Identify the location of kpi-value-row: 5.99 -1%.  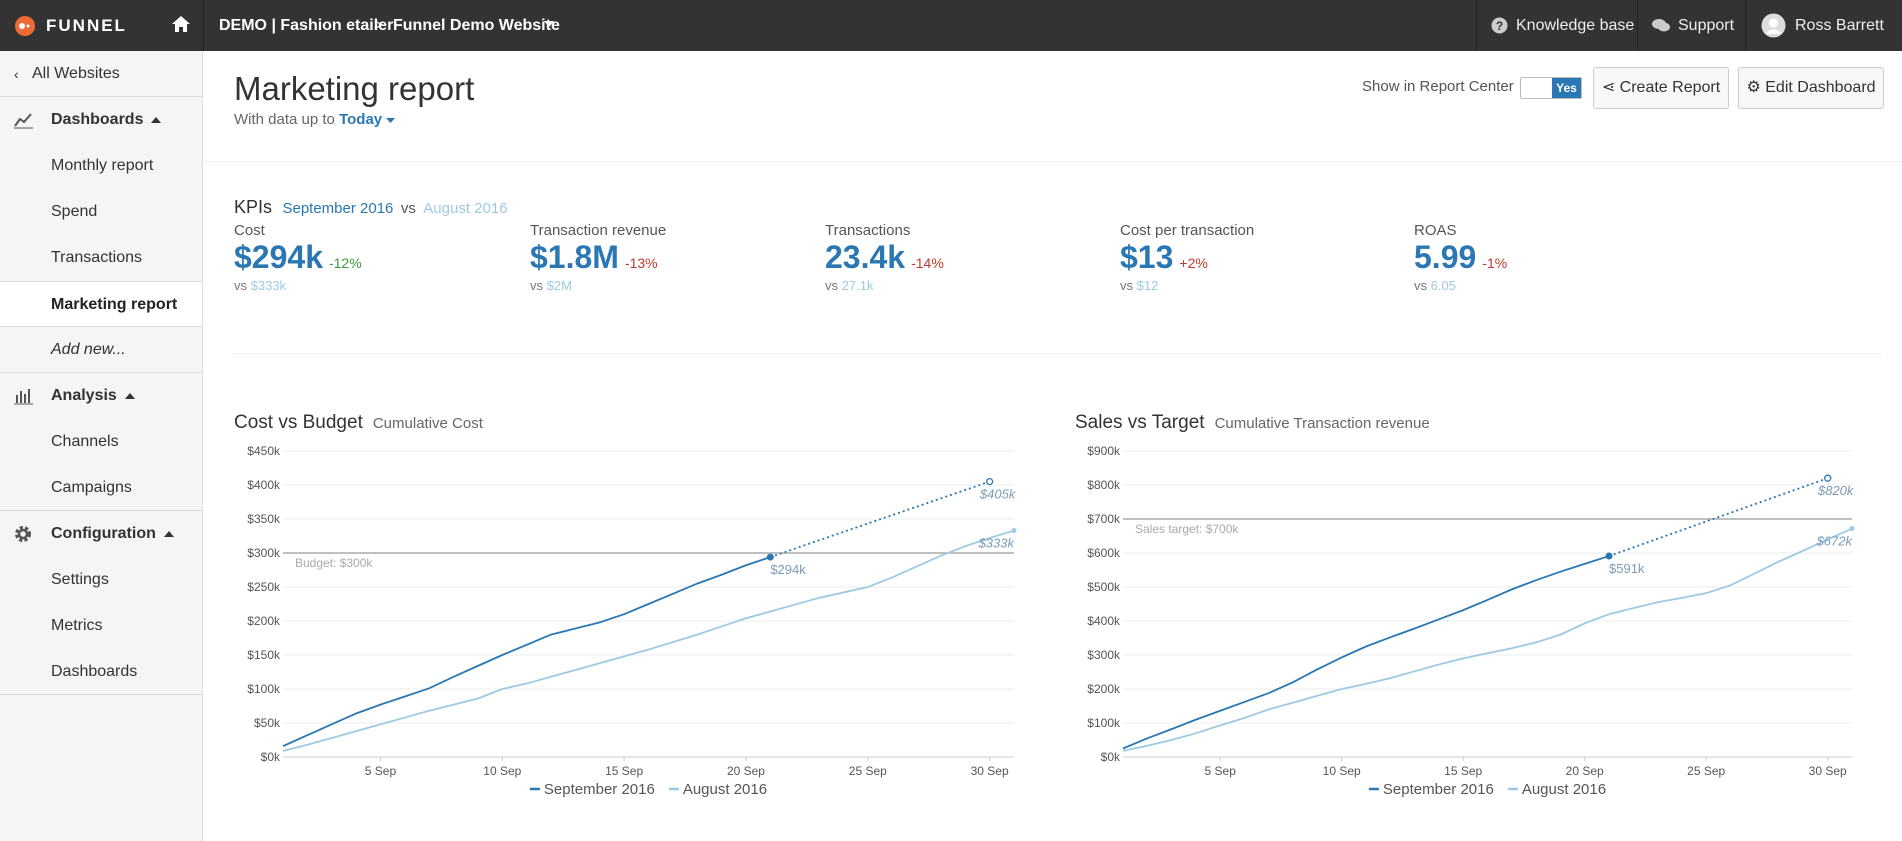
(1460, 257).